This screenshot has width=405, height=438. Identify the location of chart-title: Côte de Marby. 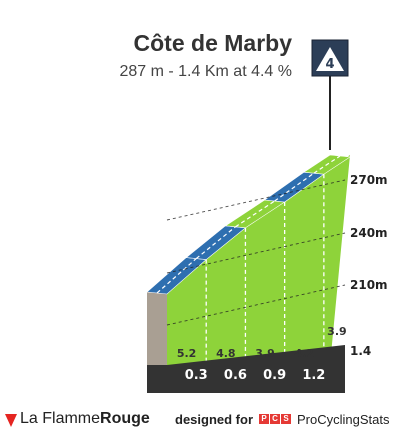
(212, 43).